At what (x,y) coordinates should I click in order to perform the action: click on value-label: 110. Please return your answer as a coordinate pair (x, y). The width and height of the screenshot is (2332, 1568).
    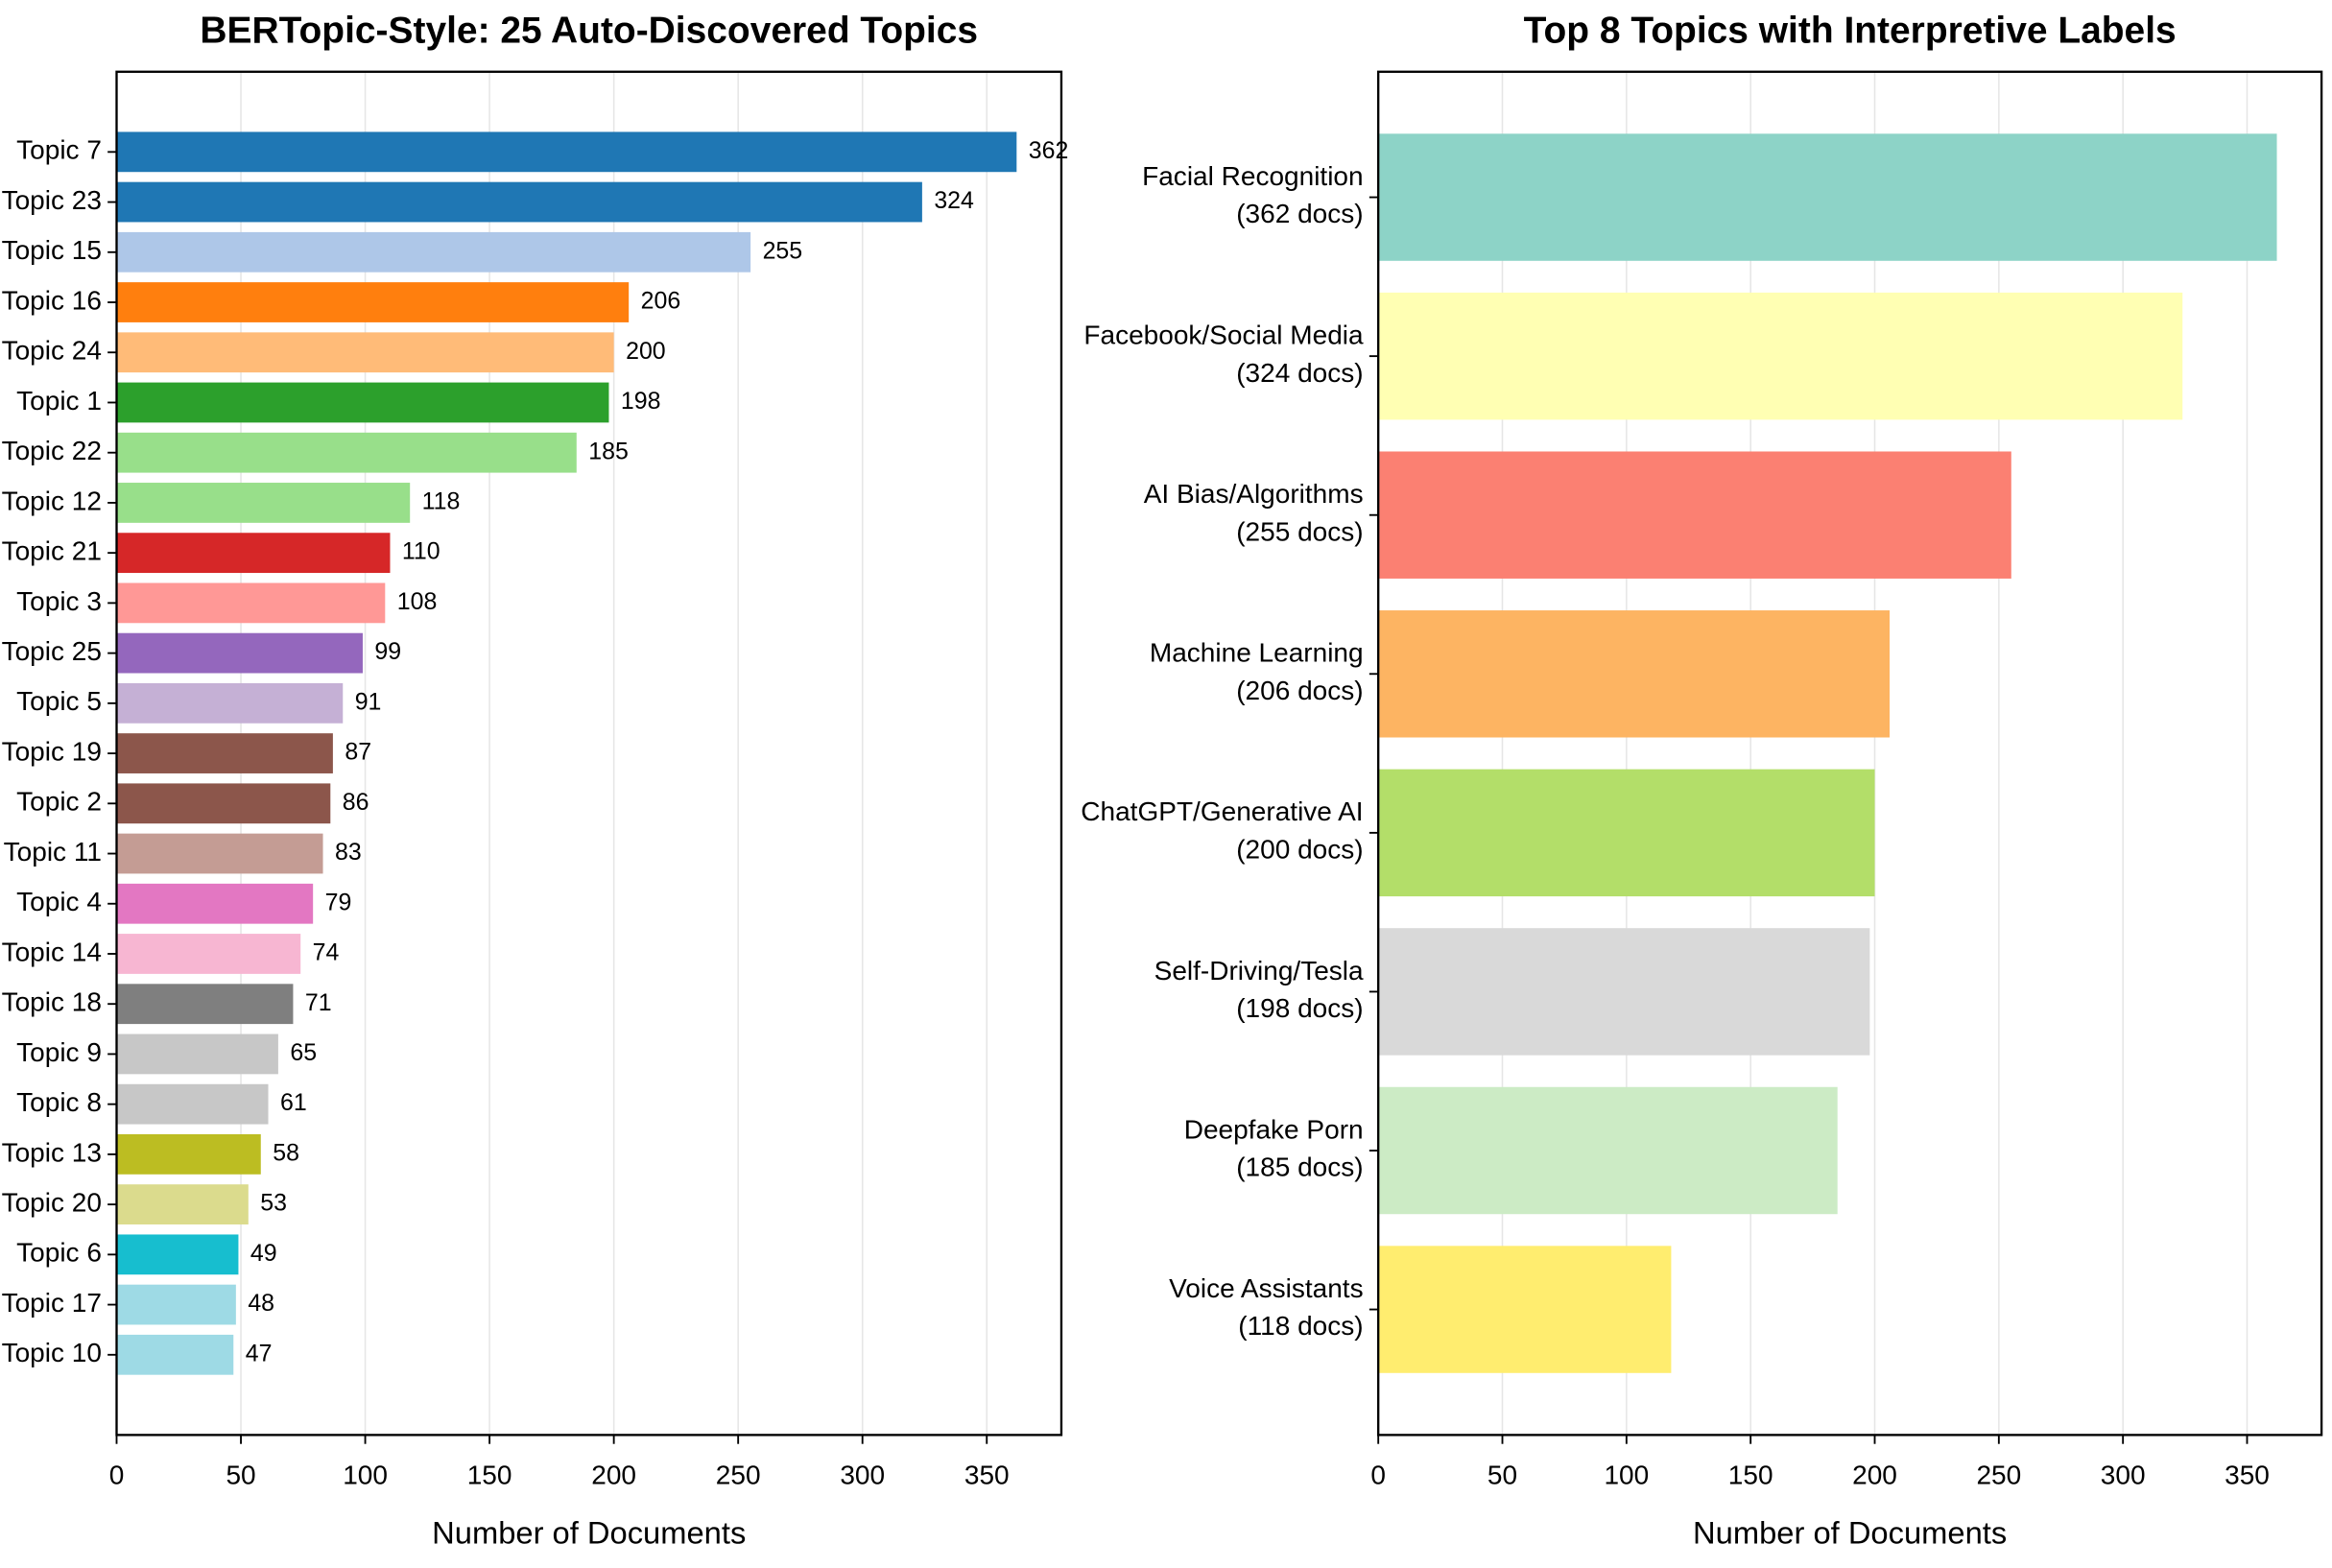
    Looking at the image, I should click on (421, 551).